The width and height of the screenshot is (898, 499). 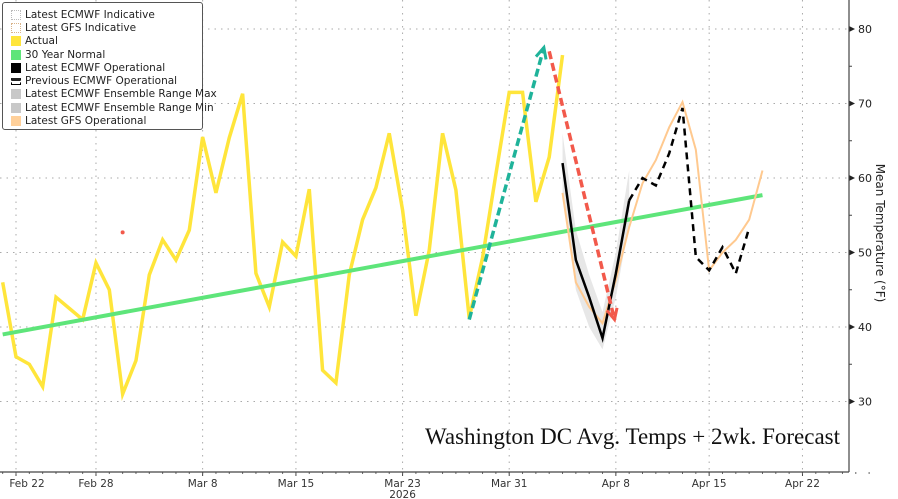 What do you see at coordinates (90, 14) in the screenshot?
I see `legend-label: Latest ECMWF Indicative` at bounding box center [90, 14].